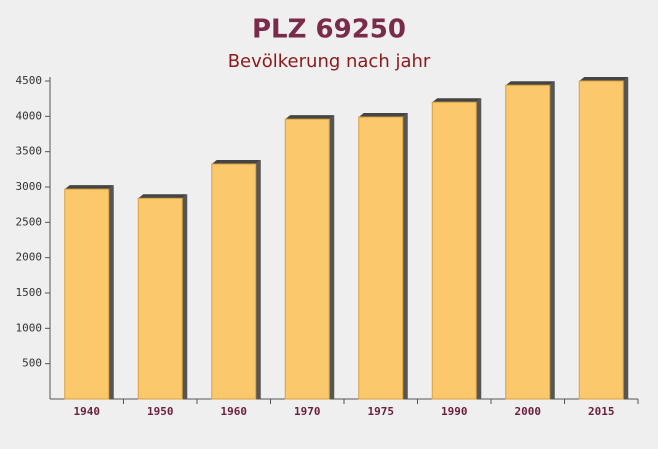 Image resolution: width=658 pixels, height=449 pixels. Describe the element at coordinates (29, 292) in the screenshot. I see `y-tick-label: 1500` at that location.